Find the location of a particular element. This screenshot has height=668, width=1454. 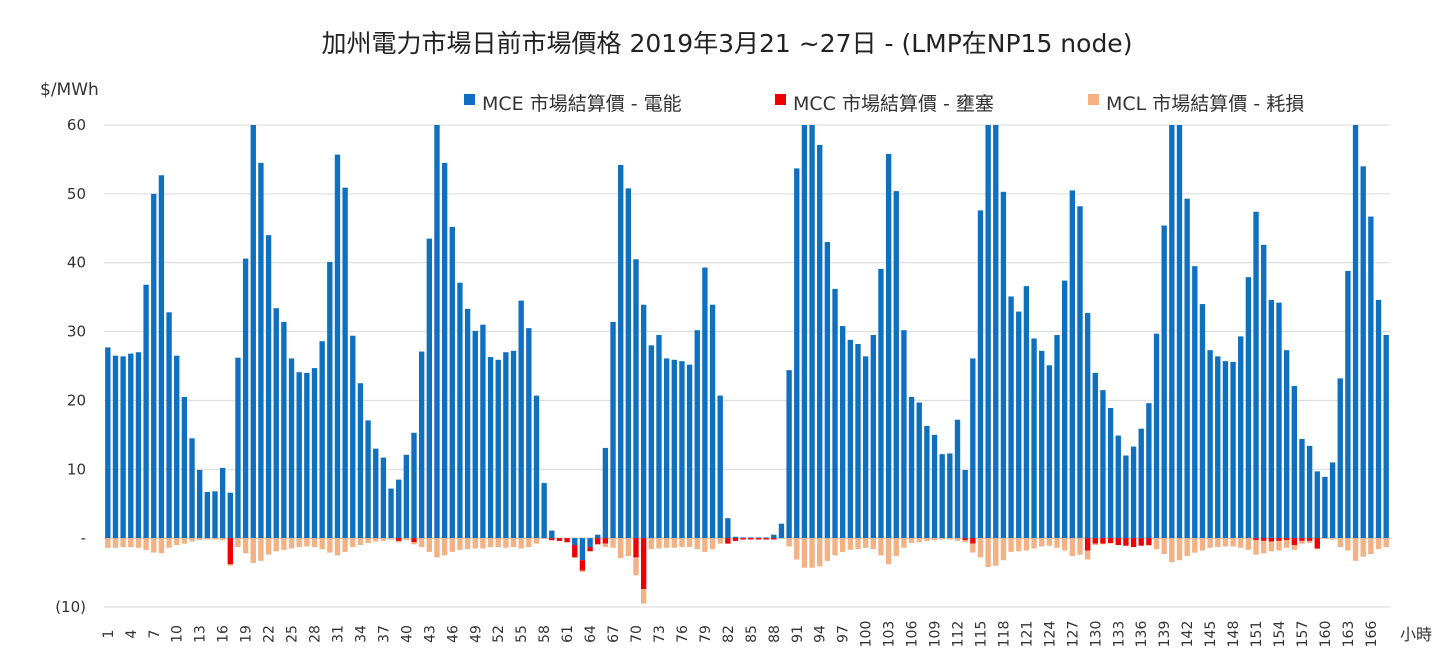

x-tick-label: 130 is located at coordinates (1096, 634).